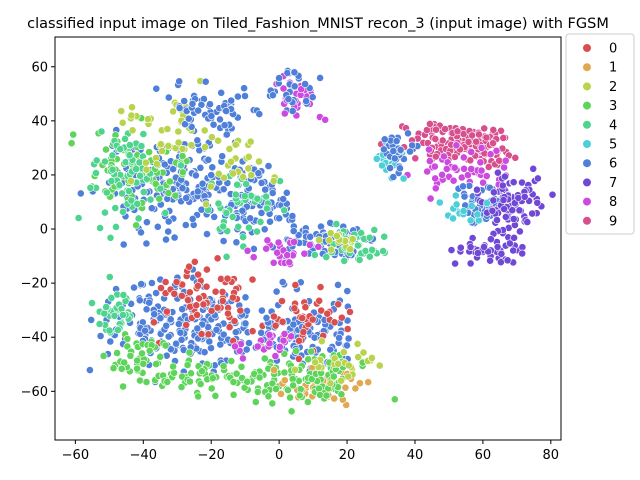 The height and width of the screenshot is (480, 640). Describe the element at coordinates (613, 68) in the screenshot. I see `legend-label: 1` at that location.